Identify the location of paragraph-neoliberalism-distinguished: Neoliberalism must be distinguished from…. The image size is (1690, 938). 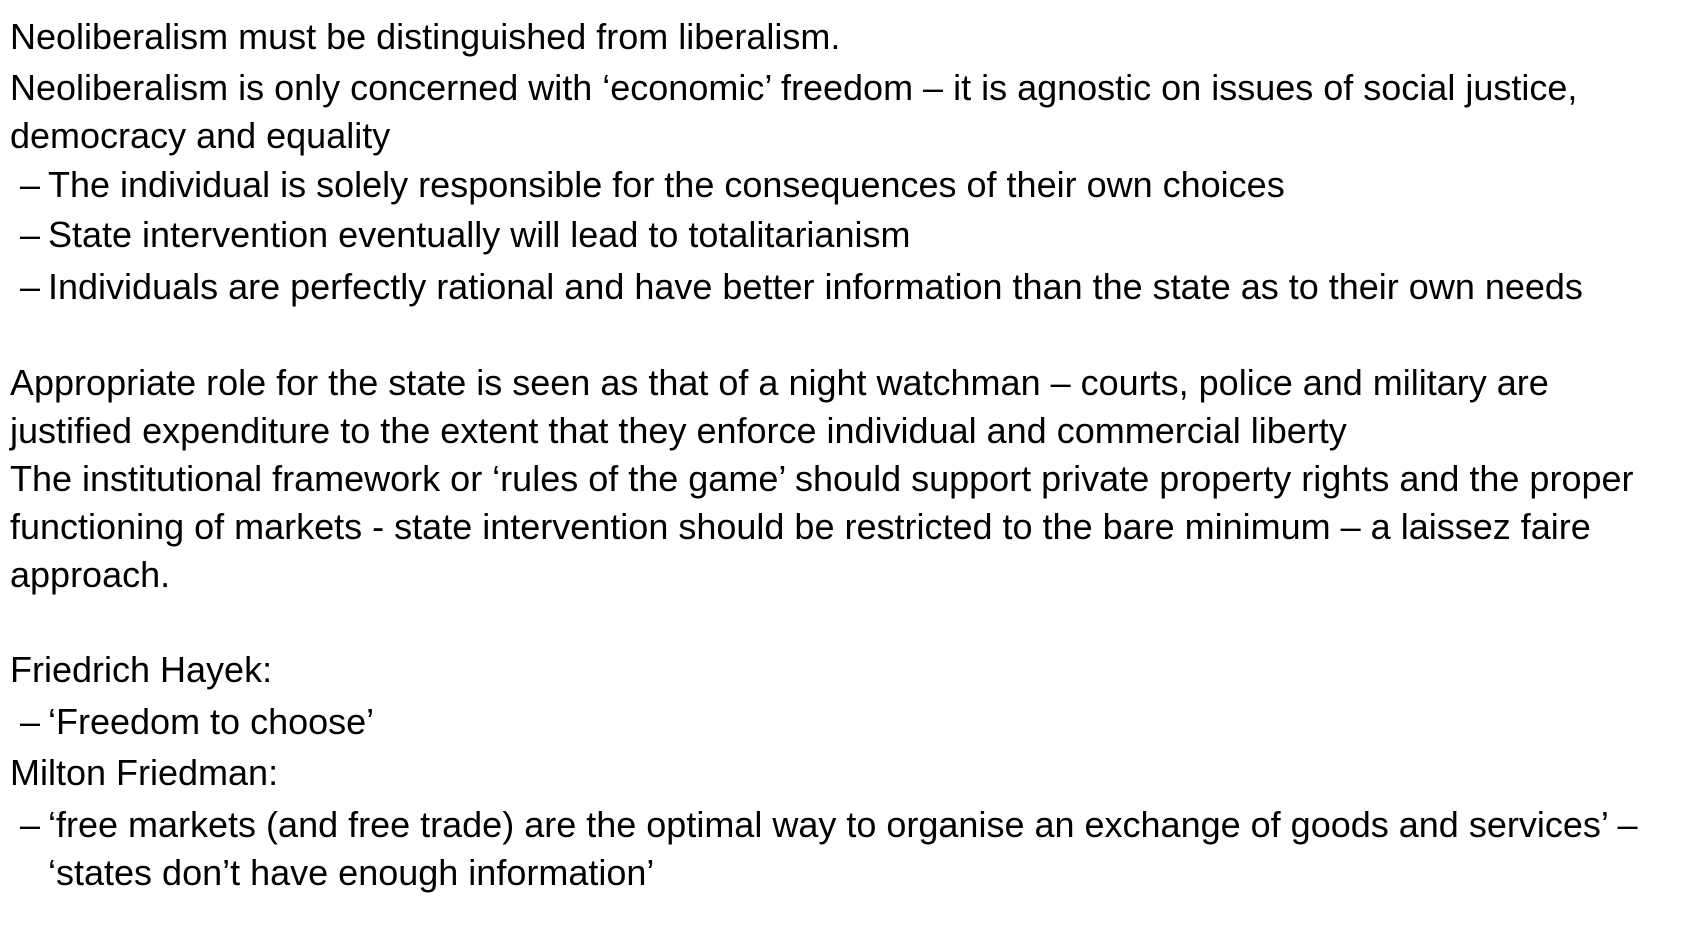
(425, 36).